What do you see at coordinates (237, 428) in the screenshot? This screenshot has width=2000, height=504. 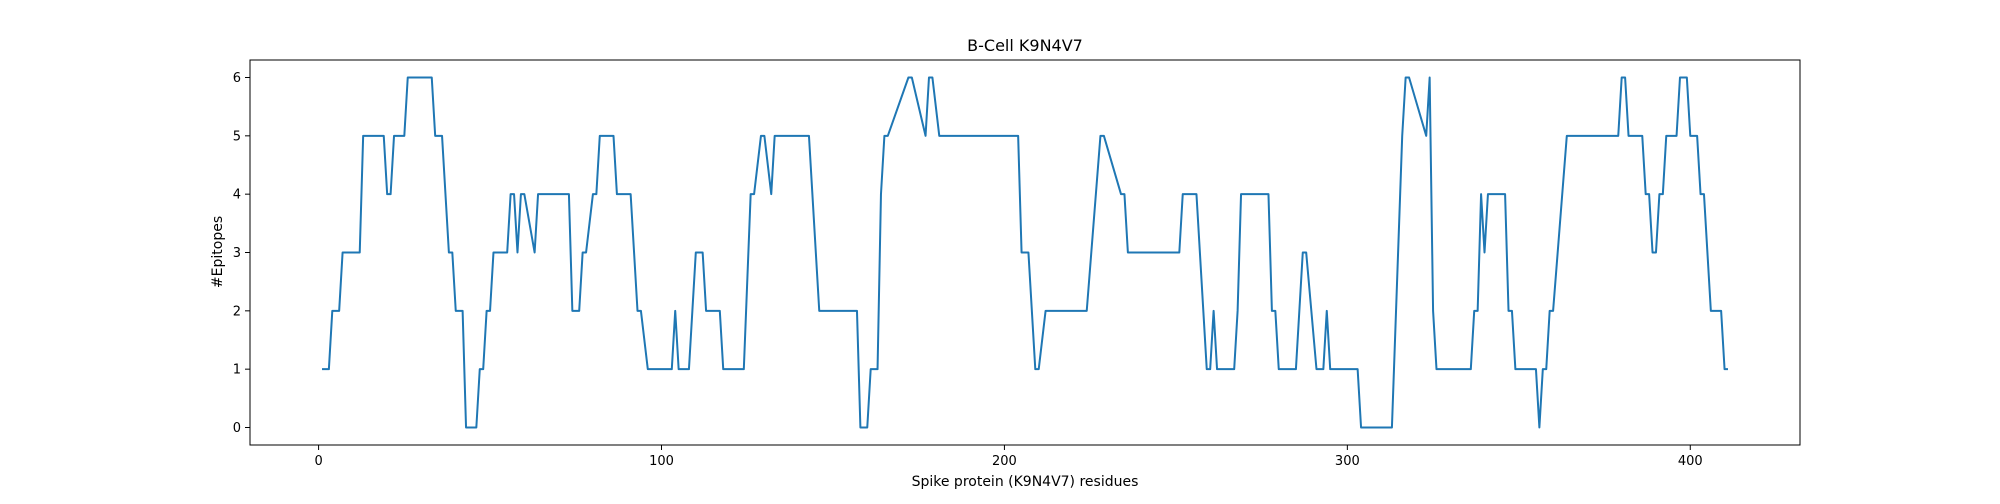 I see `y-tick-label: 0` at bounding box center [237, 428].